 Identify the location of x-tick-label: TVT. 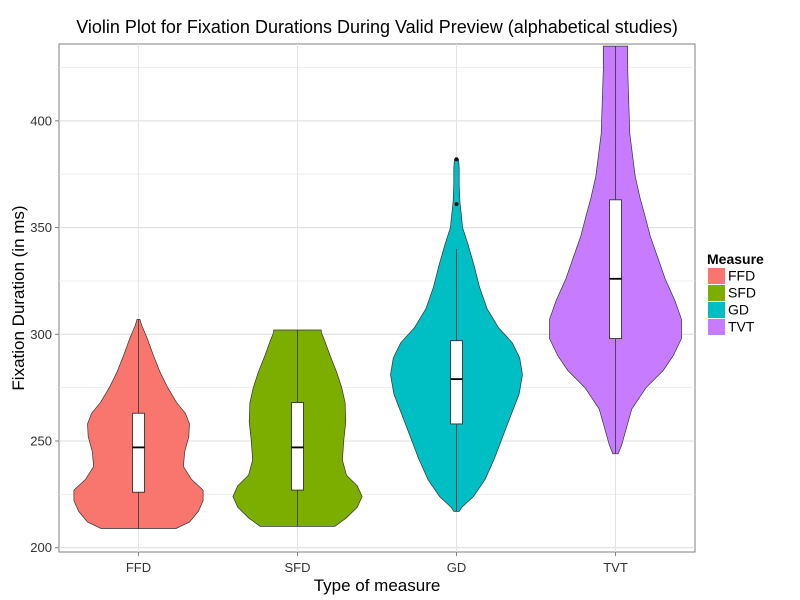
(615, 567).